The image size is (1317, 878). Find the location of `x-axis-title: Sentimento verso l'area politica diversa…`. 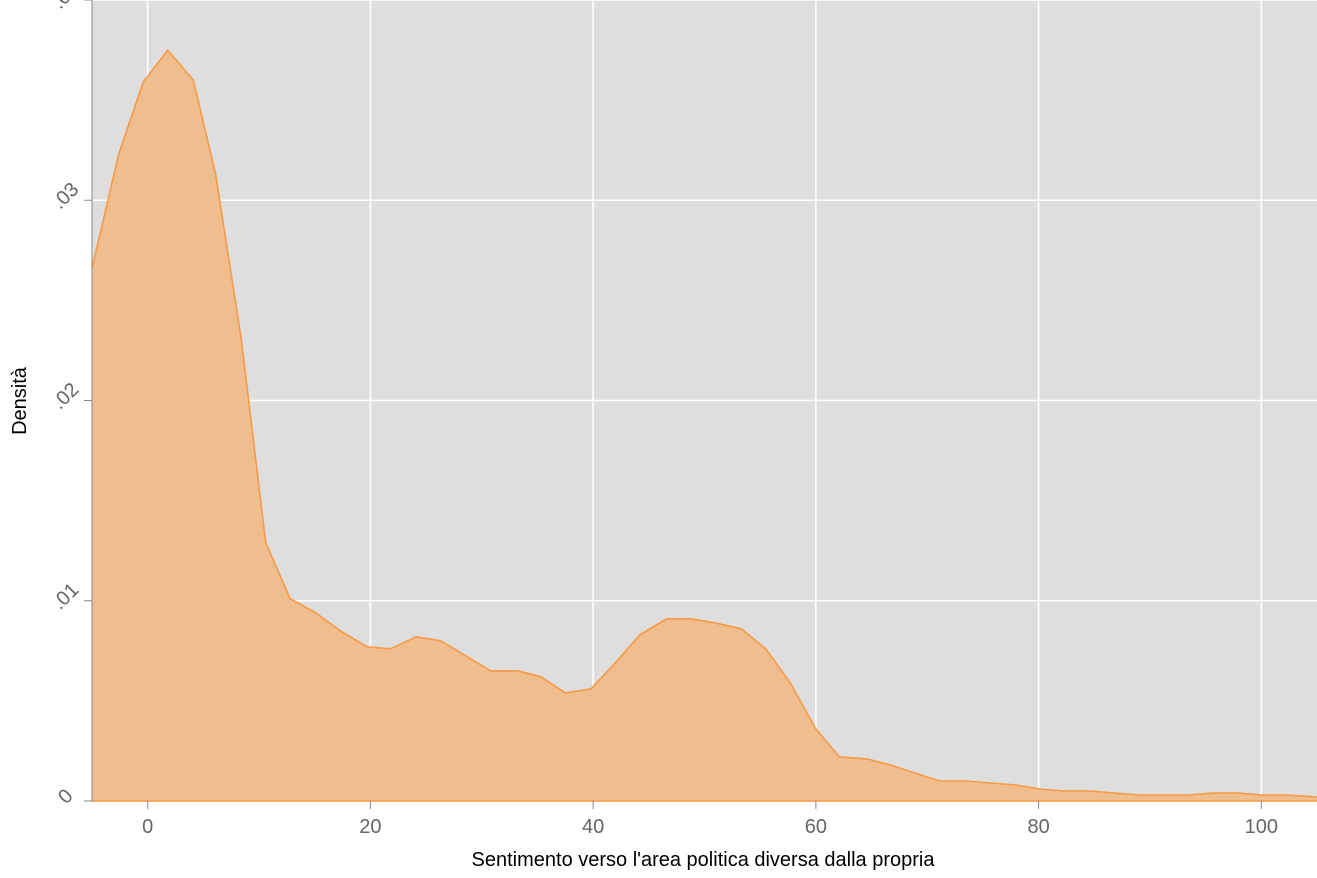

x-axis-title: Sentimento verso l'area politica diversa… is located at coordinates (704, 860).